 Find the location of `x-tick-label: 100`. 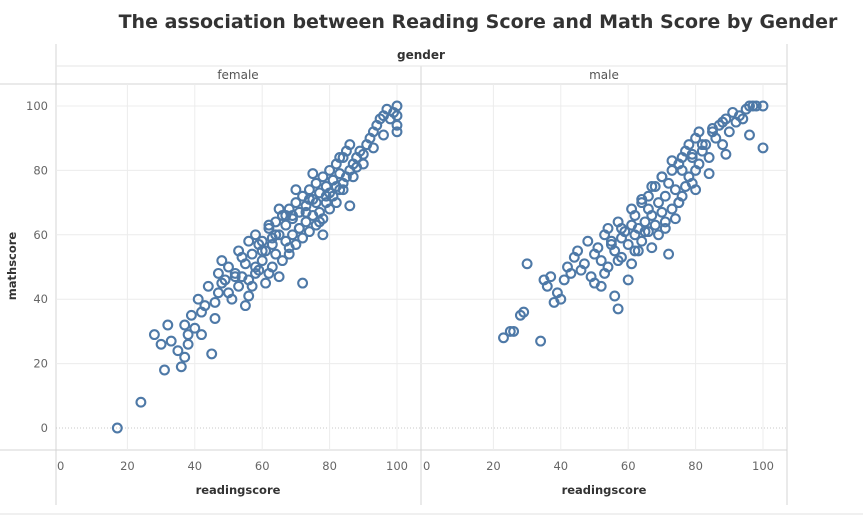

x-tick-label: 100 is located at coordinates (763, 466).